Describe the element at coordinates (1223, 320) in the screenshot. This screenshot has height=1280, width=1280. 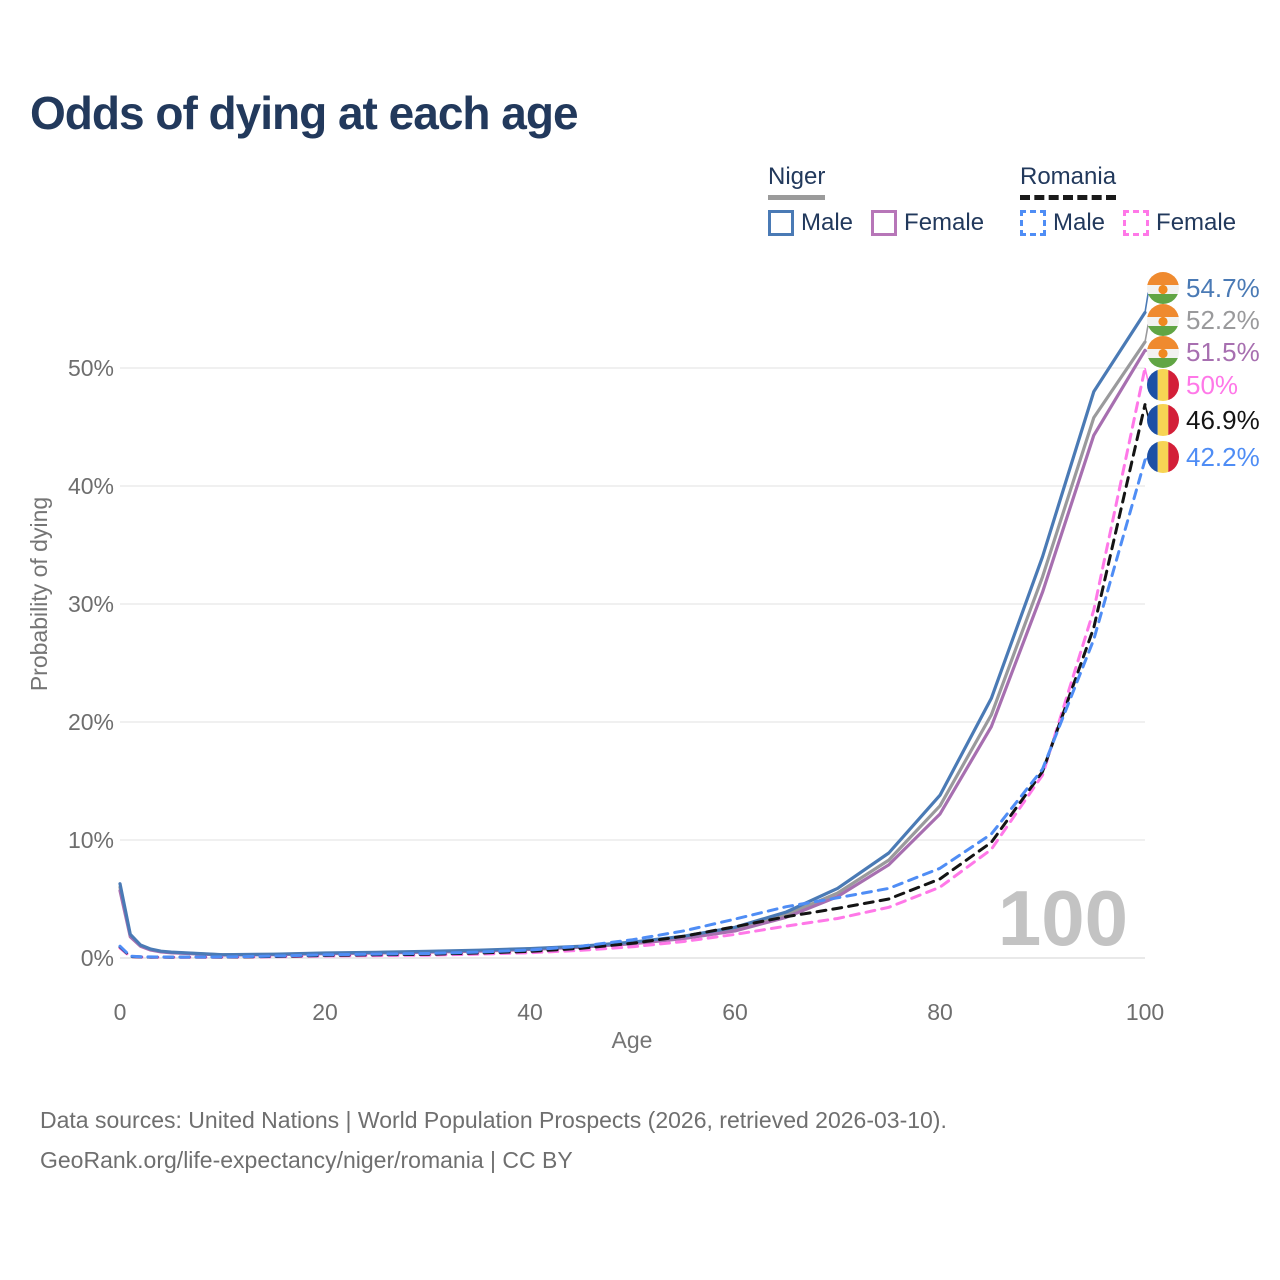
I see `end-value-label: 52.2%` at that location.